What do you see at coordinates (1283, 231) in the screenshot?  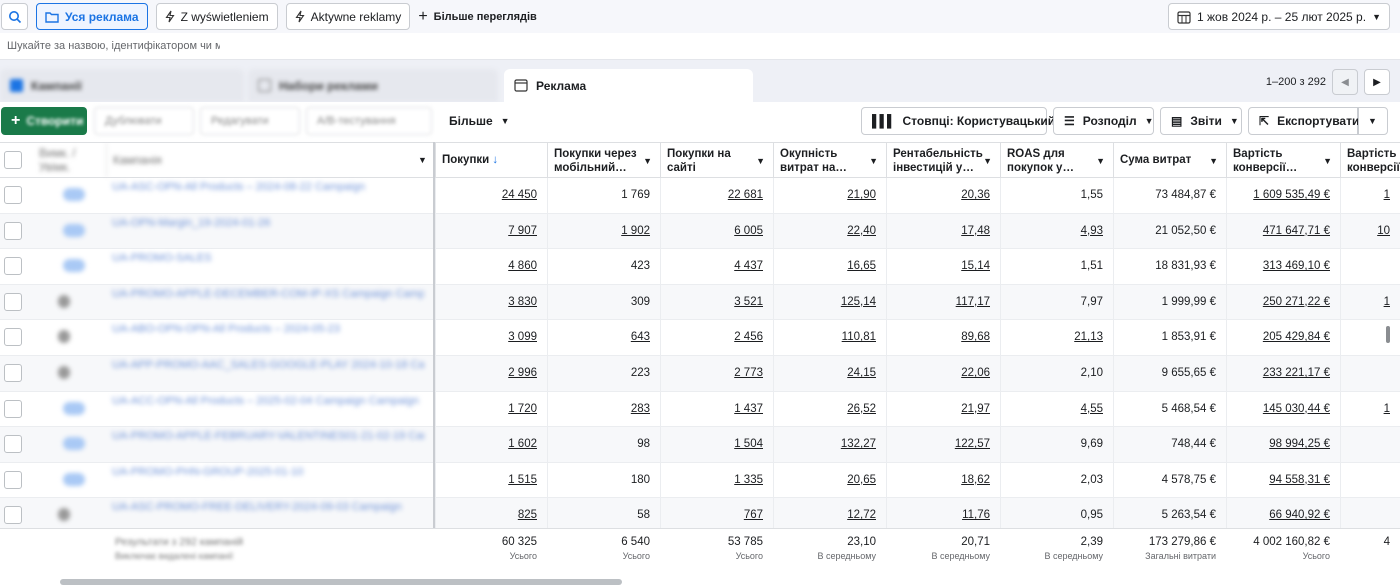 I see `cell-value: 471 647,71 €` at bounding box center [1283, 231].